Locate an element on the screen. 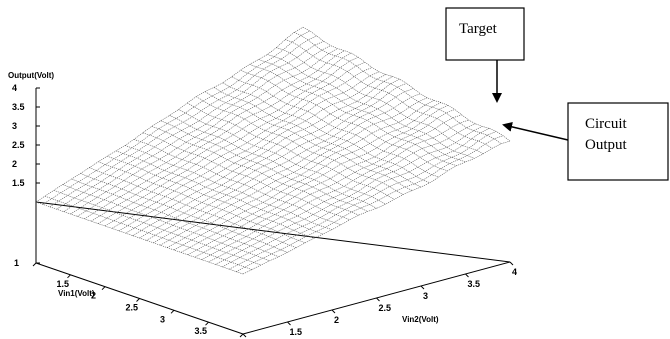  circuit-output-label-line2: Output is located at coordinates (606, 145).